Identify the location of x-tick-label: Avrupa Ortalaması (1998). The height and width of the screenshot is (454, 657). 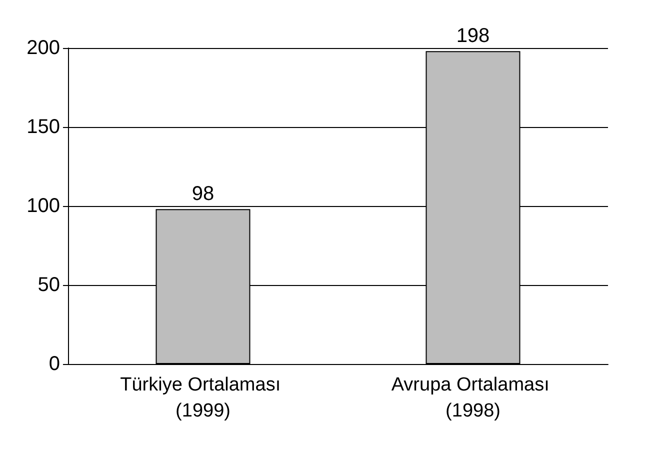
(473, 398).